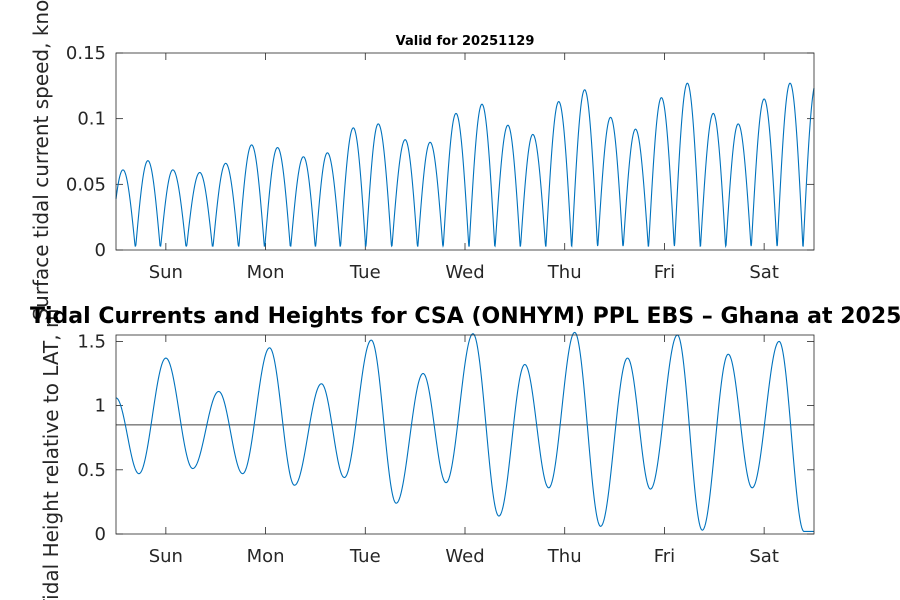 The height and width of the screenshot is (600, 900). Describe the element at coordinates (86, 152) in the screenshot. I see `current-speed-y-tick-labels: 0 0.05 0.1 0.15` at that location.